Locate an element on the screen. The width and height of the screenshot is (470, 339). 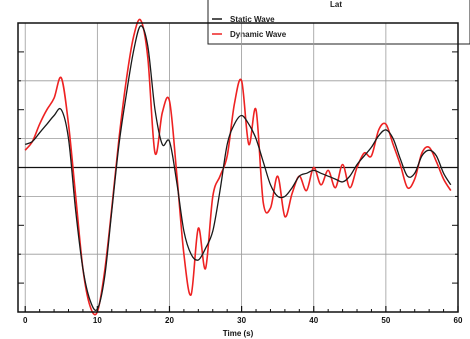
x-tick-label: 0 is located at coordinates (25, 320).